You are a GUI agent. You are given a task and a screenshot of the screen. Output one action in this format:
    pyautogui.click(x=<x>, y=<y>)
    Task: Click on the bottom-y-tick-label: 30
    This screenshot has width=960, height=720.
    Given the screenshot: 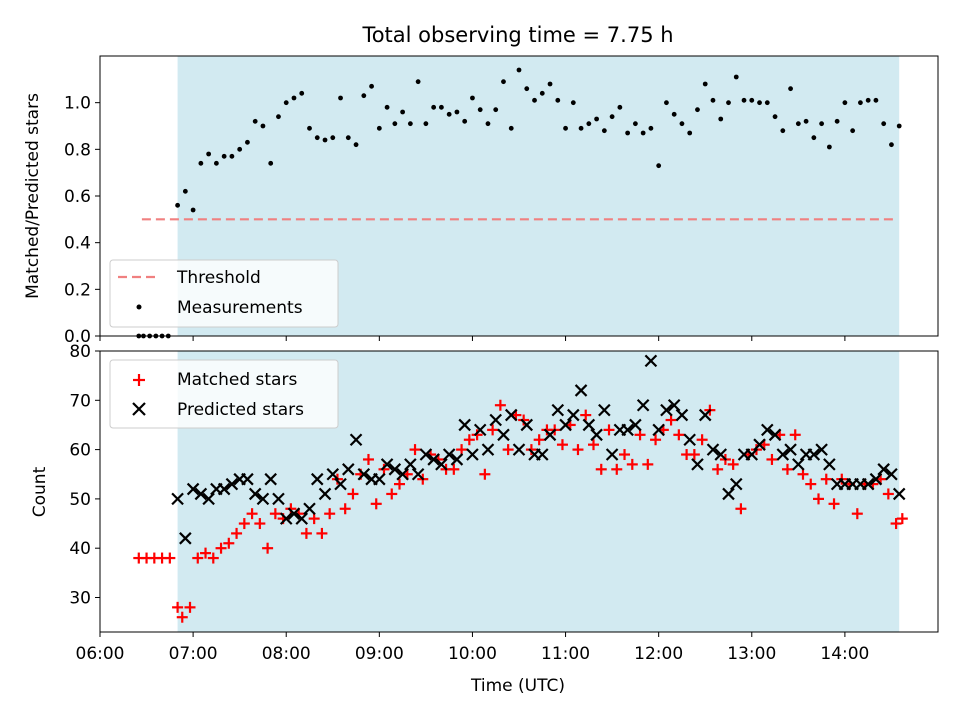 What is the action you would take?
    pyautogui.click(x=80, y=598)
    